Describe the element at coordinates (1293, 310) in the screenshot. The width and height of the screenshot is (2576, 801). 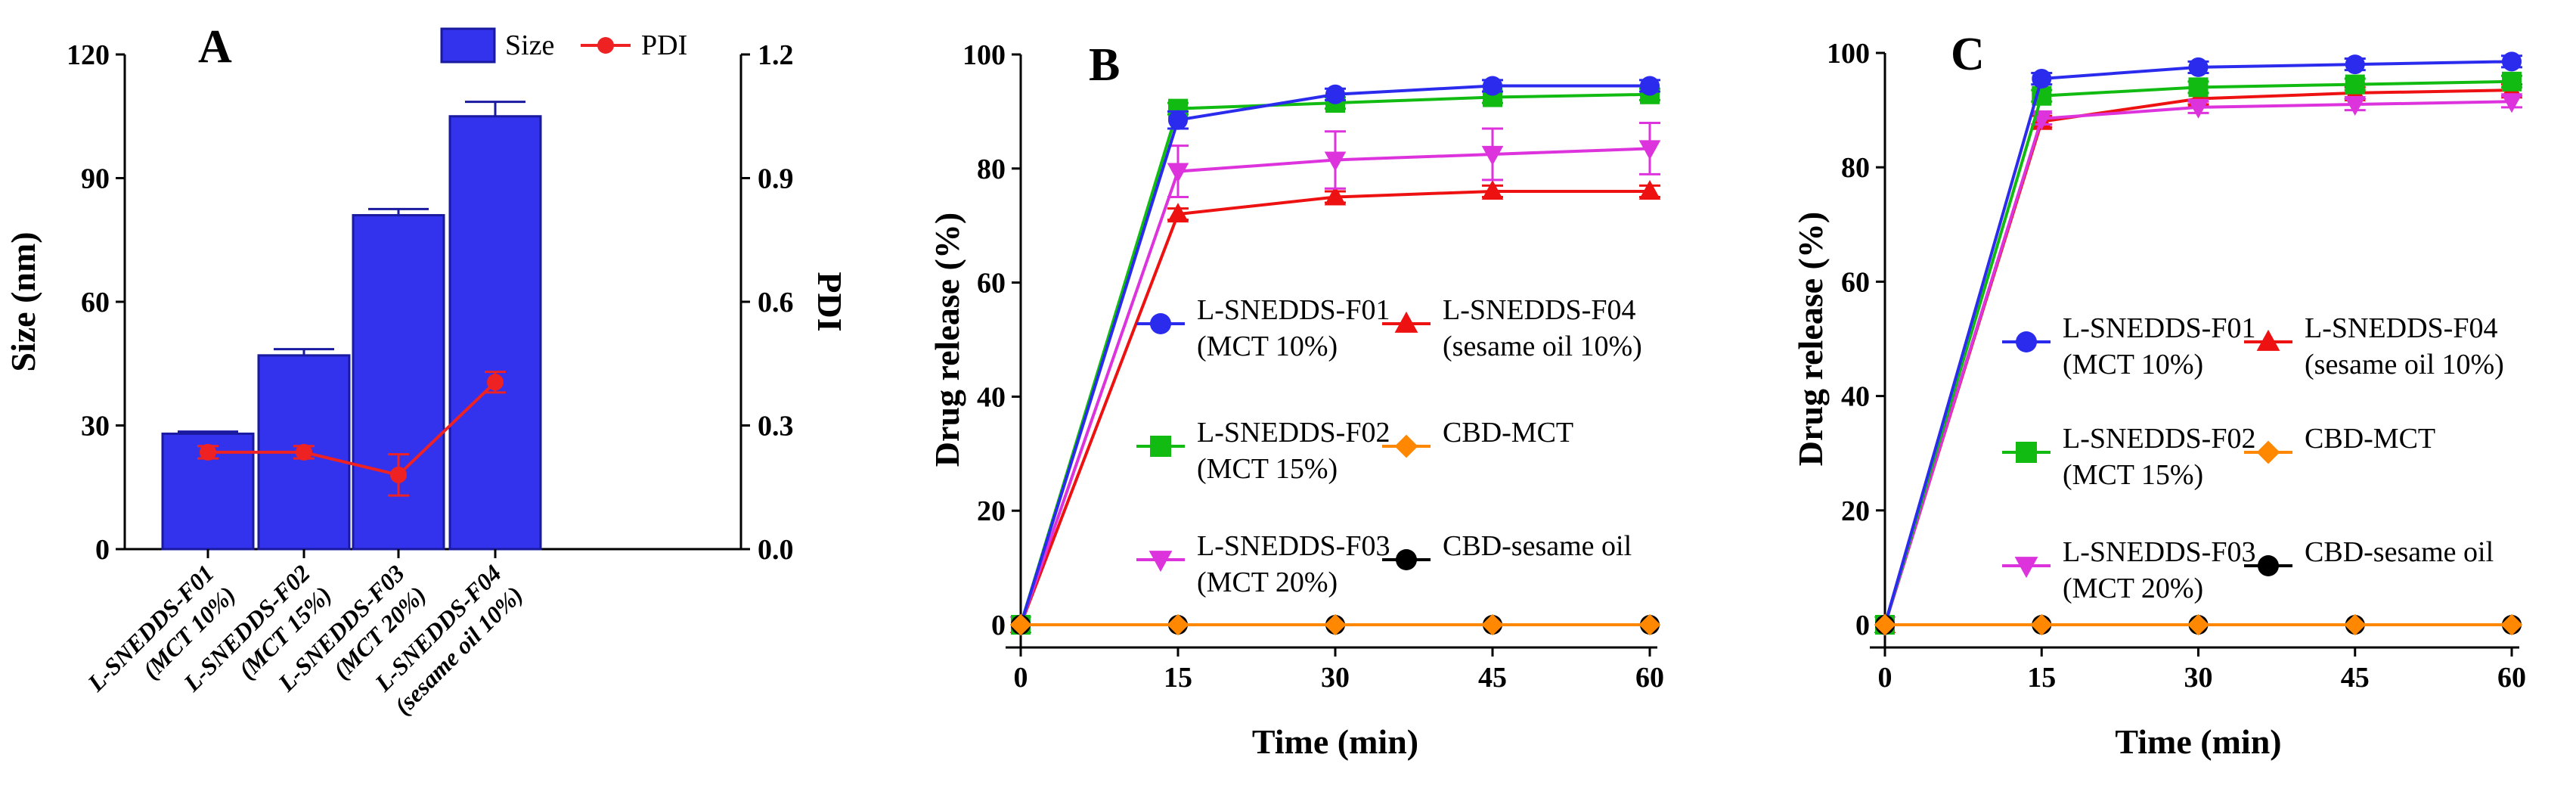
I see `legend-label: L-SNEDDS-F01` at that location.